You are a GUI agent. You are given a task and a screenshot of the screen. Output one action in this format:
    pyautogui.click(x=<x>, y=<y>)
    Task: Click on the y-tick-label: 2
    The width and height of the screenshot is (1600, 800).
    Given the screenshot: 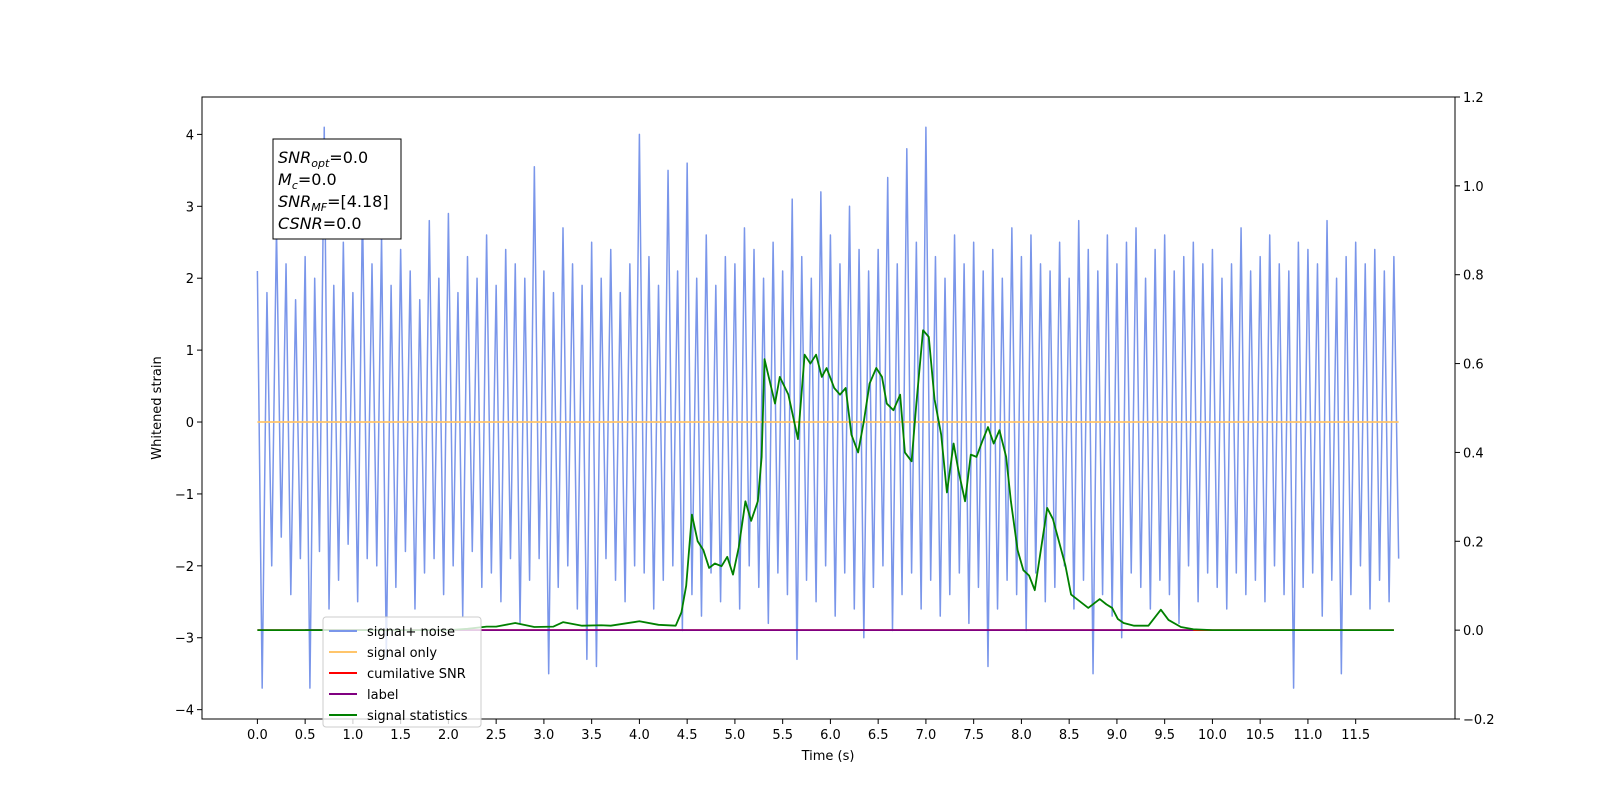 What is the action you would take?
    pyautogui.click(x=190, y=279)
    